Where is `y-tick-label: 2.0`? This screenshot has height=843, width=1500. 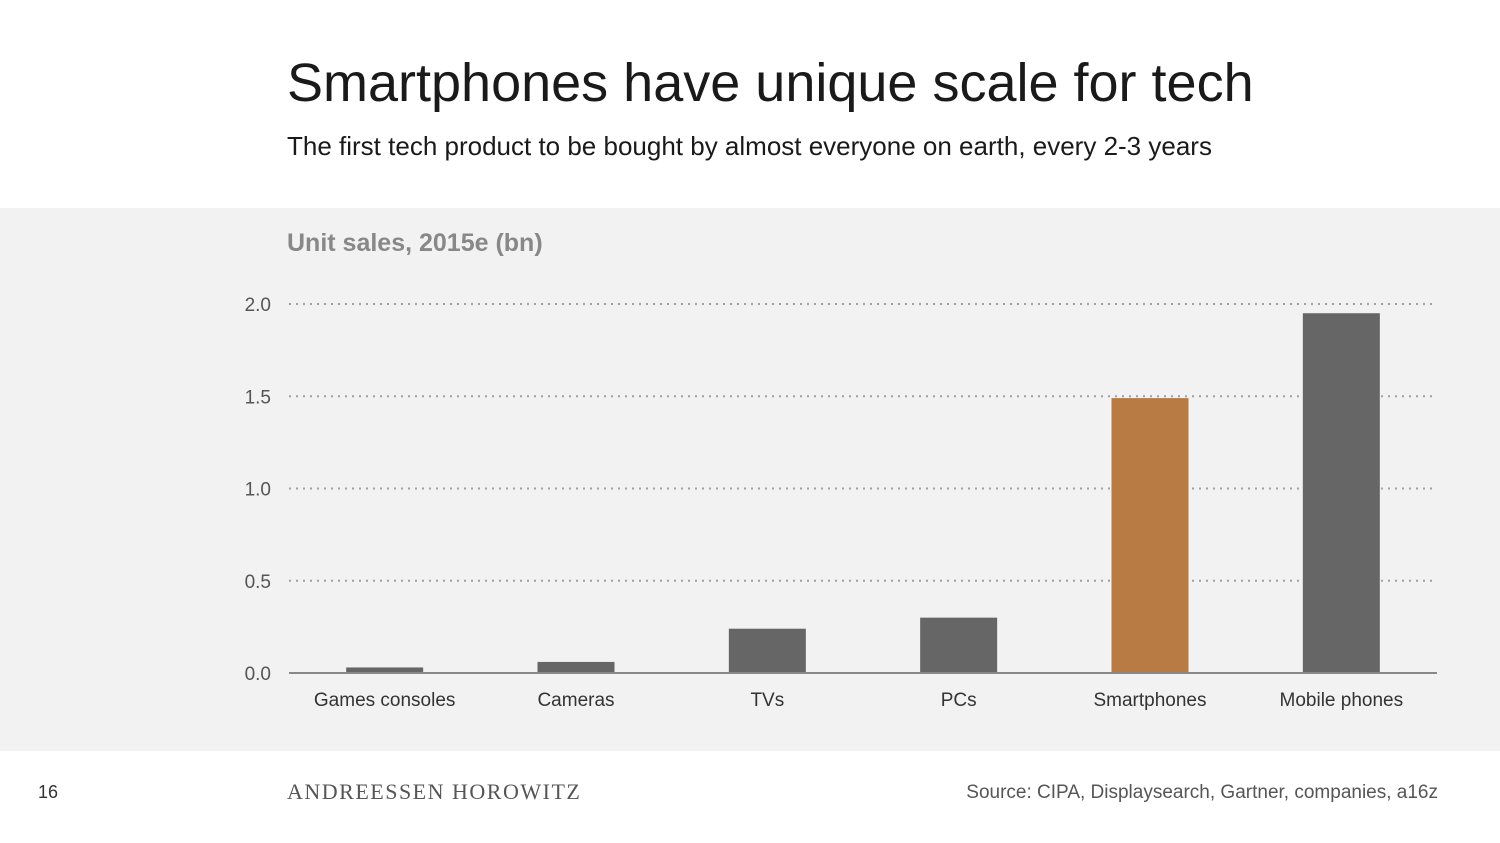
y-tick-label: 2.0 is located at coordinates (258, 305).